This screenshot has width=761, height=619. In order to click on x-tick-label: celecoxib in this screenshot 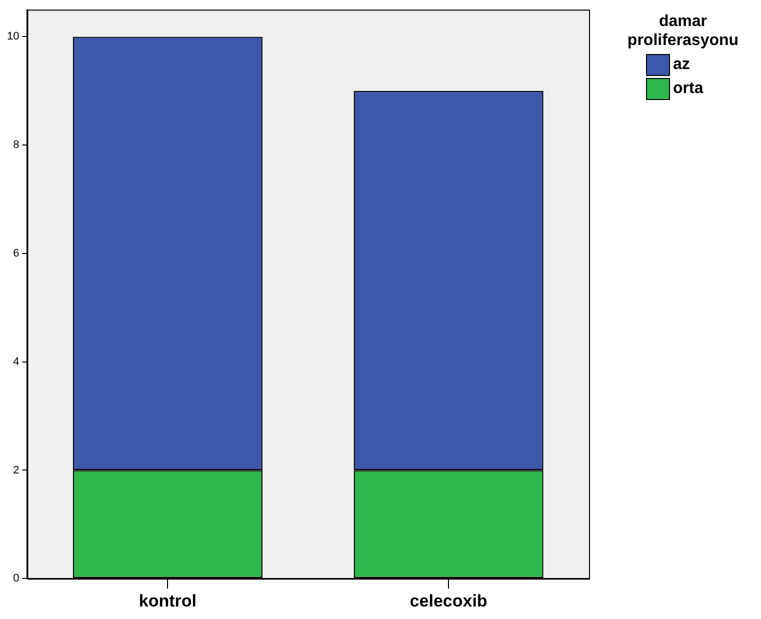, I will do `click(449, 600)`.